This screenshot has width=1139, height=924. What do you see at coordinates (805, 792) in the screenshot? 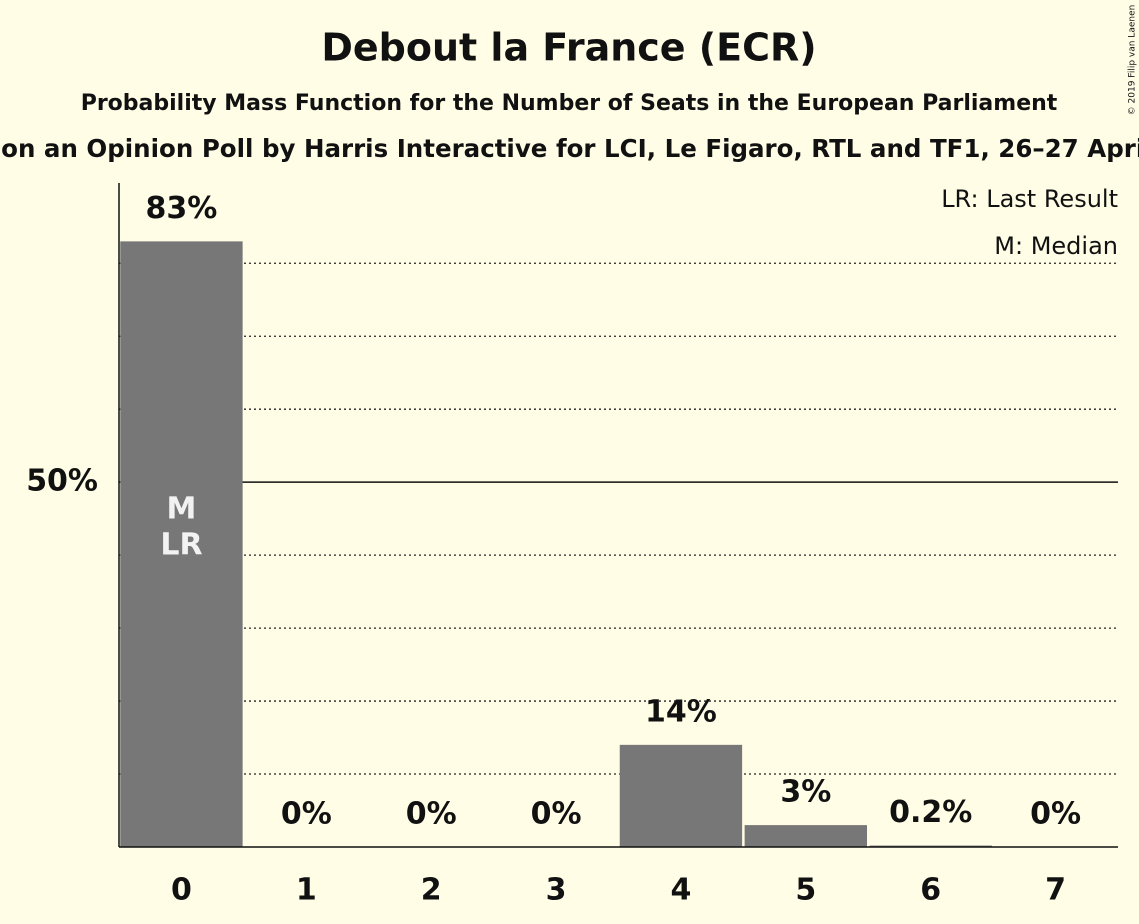
I see `value-label: 3%` at bounding box center [805, 792].